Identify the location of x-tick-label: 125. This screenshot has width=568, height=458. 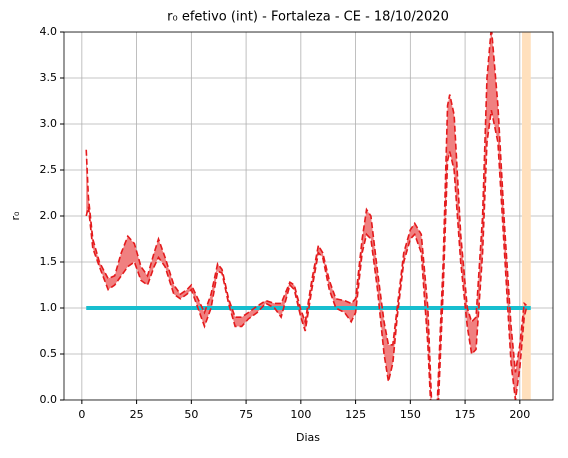
(355, 414).